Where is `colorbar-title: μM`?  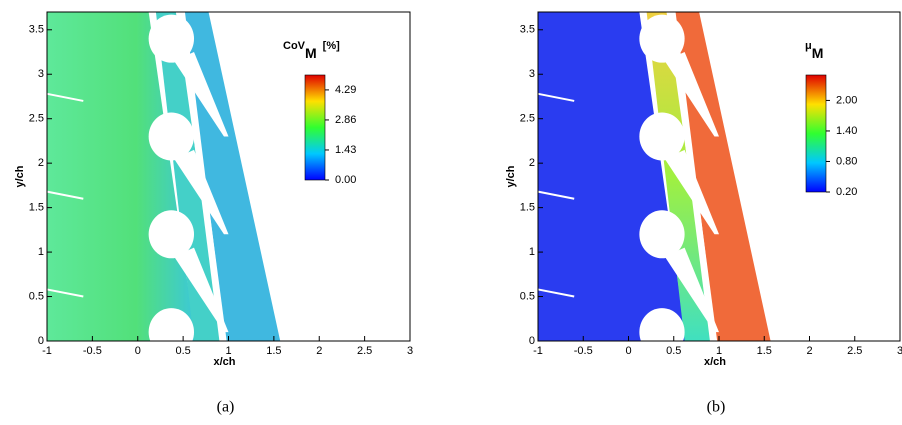
colorbar-title: μM is located at coordinates (814, 50).